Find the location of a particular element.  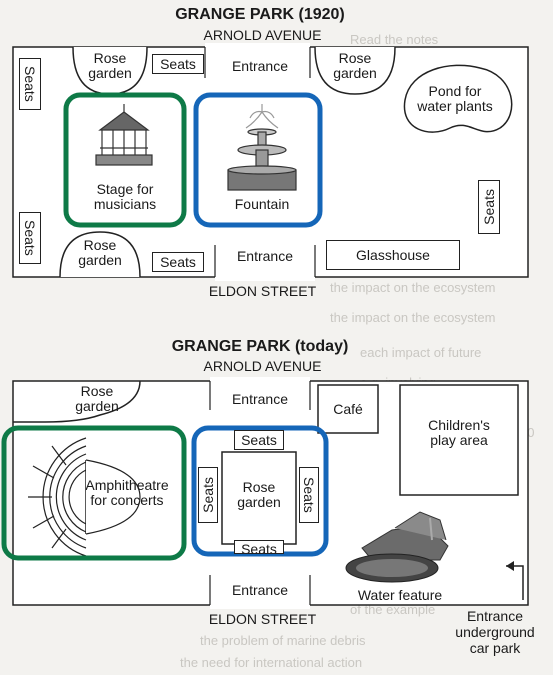

entrance-gap-north-today is located at coordinates (260, 381).